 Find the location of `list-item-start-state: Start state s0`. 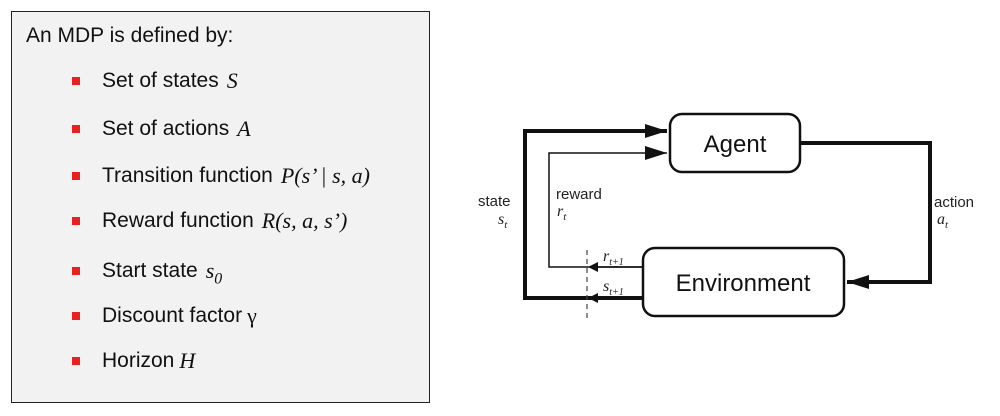

list-item-start-state: Start state s0 is located at coordinates (147, 272).